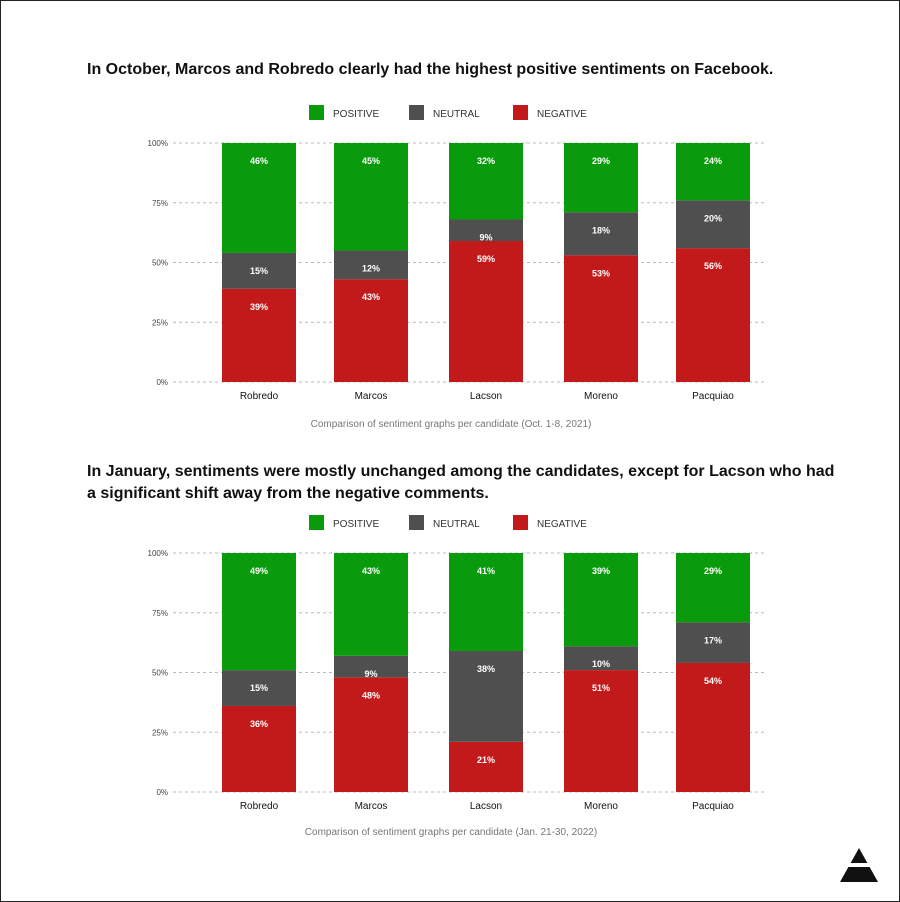 This screenshot has width=900, height=902. Describe the element at coordinates (601, 230) in the screenshot. I see `bar-value-label: 18%` at that location.